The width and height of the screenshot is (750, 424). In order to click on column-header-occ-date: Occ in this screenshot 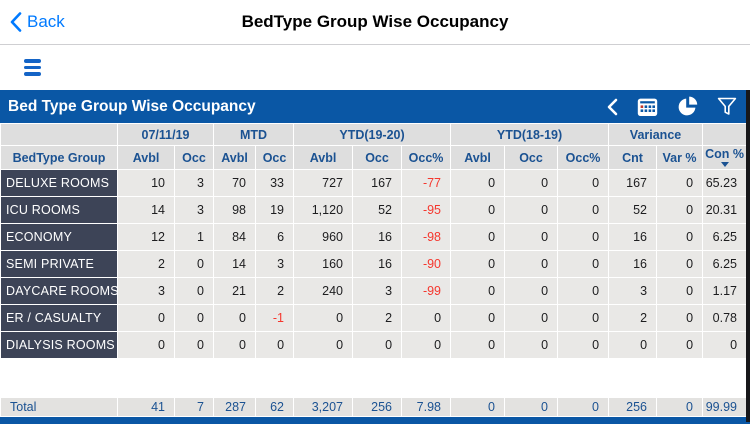, I will do `click(194, 157)`.